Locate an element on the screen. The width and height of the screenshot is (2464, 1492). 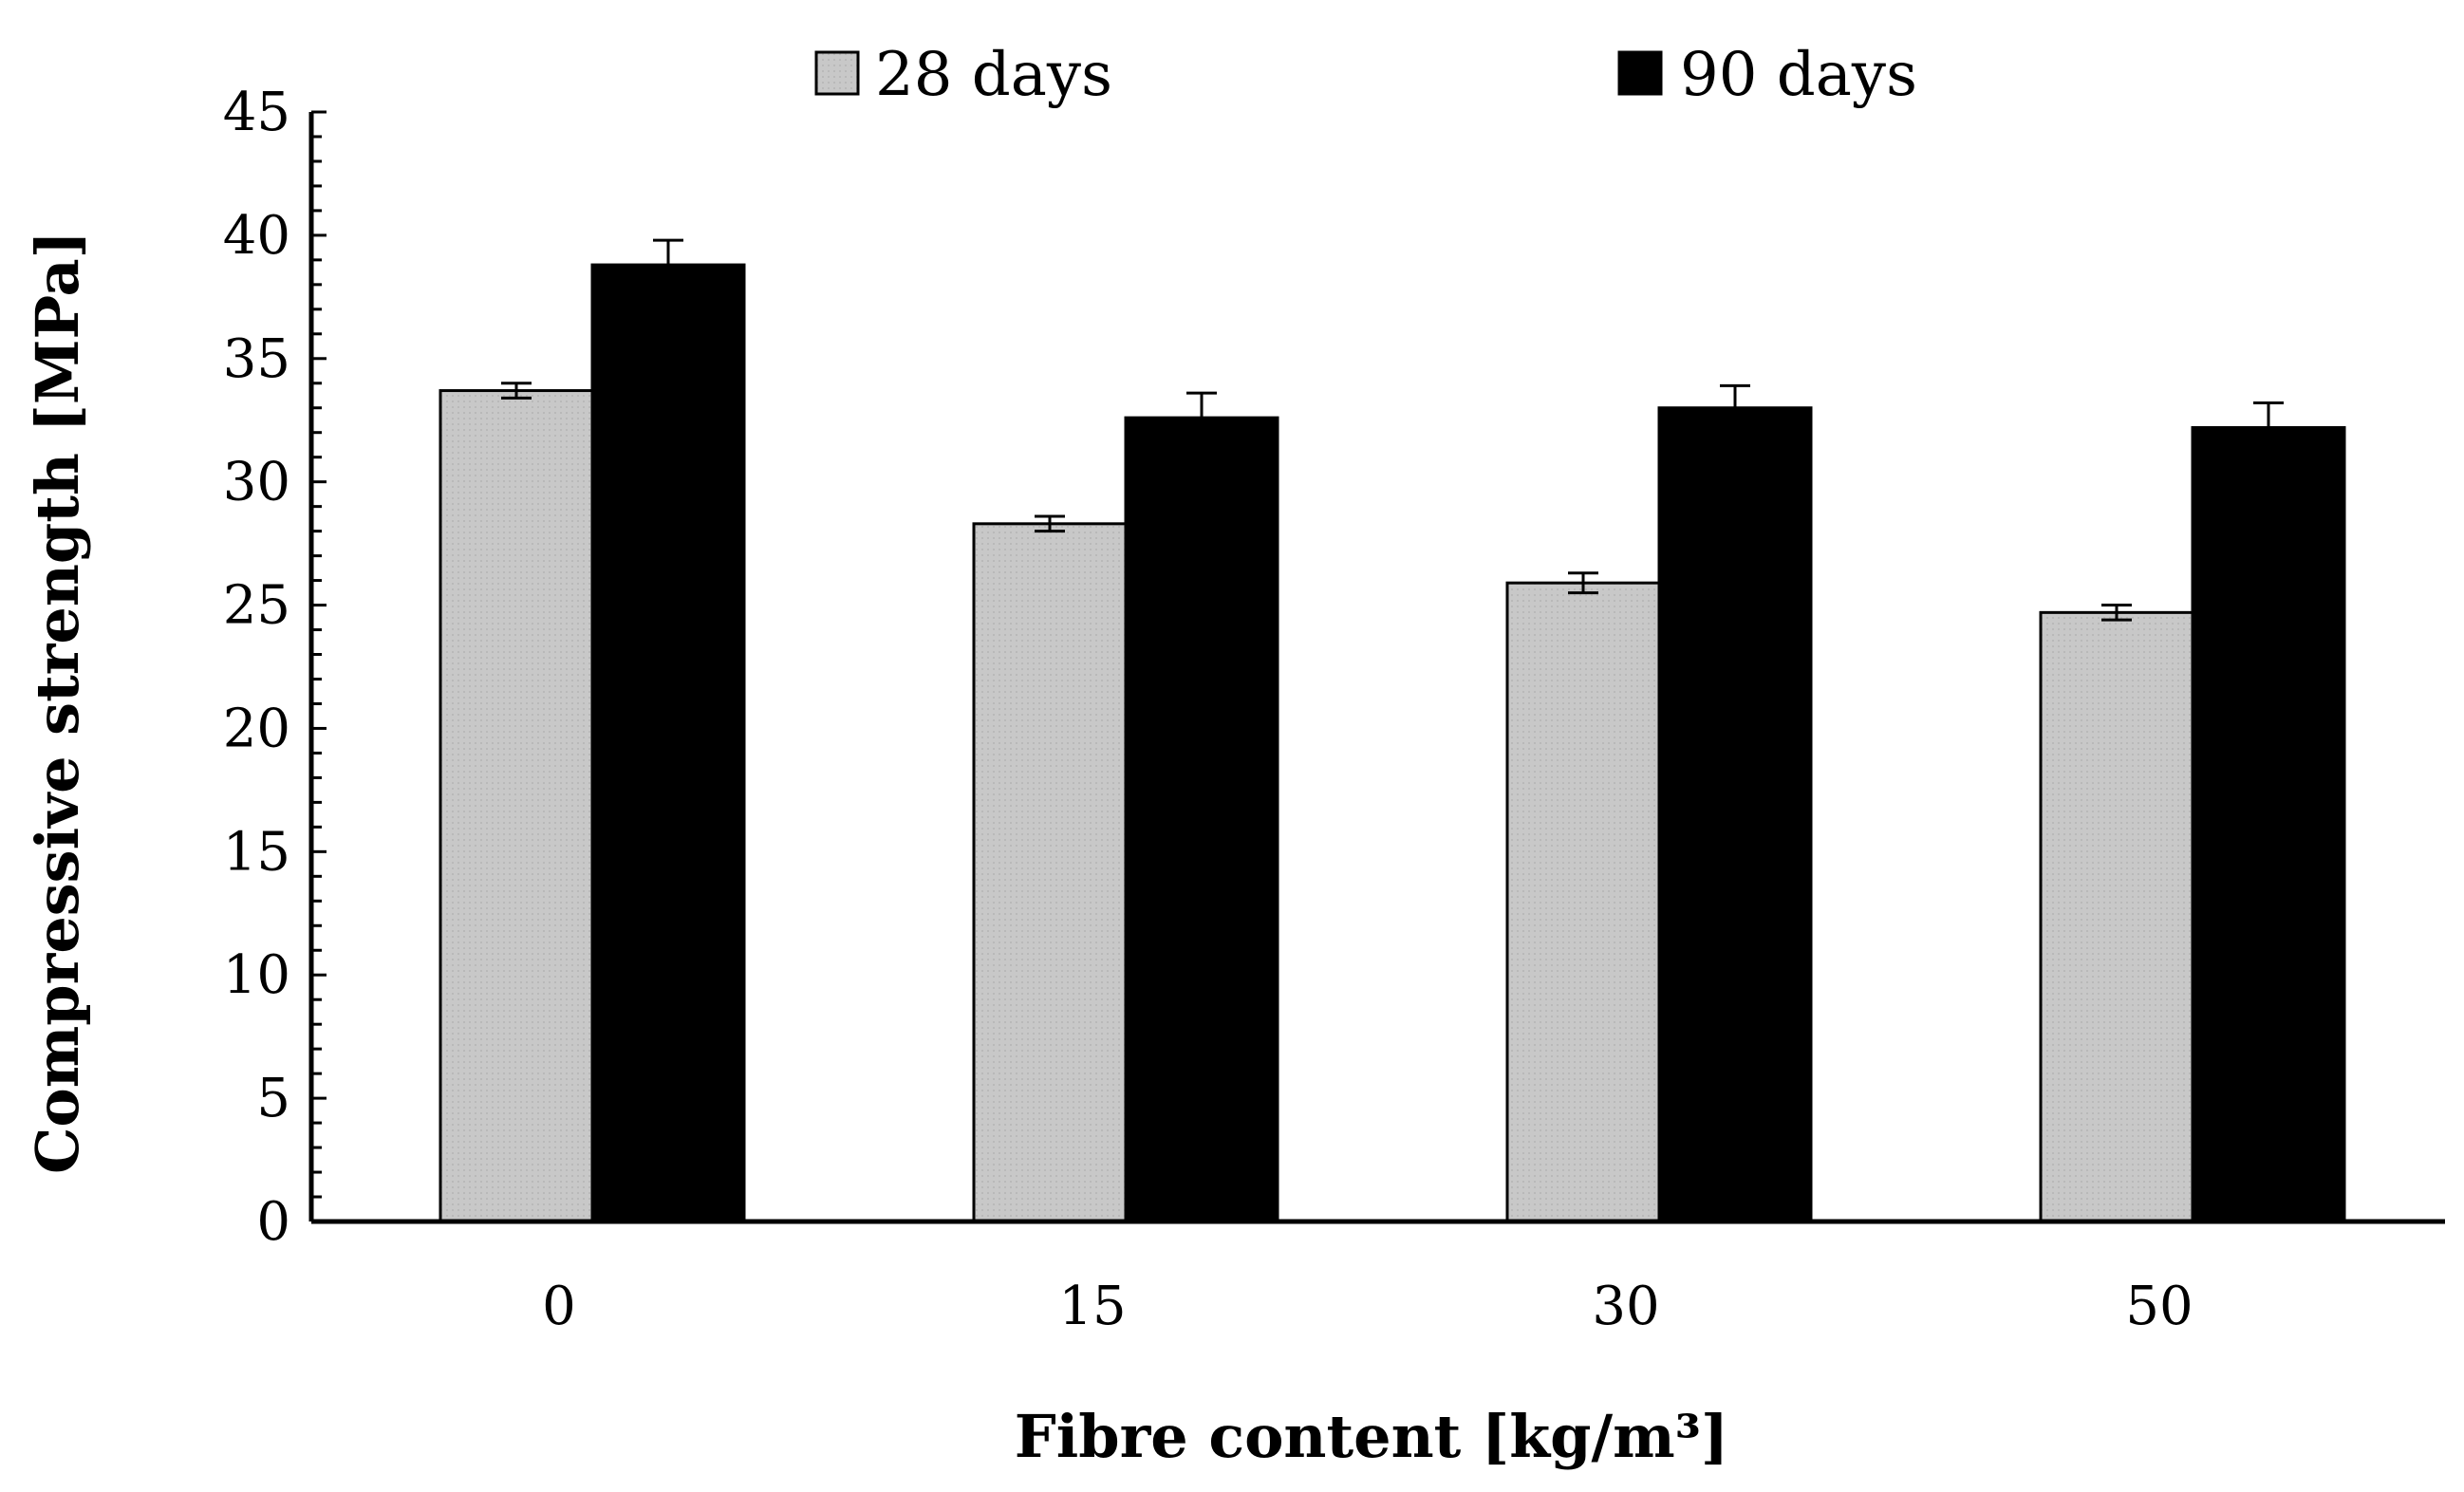
y-tick-label: 25 is located at coordinates (256, 606).